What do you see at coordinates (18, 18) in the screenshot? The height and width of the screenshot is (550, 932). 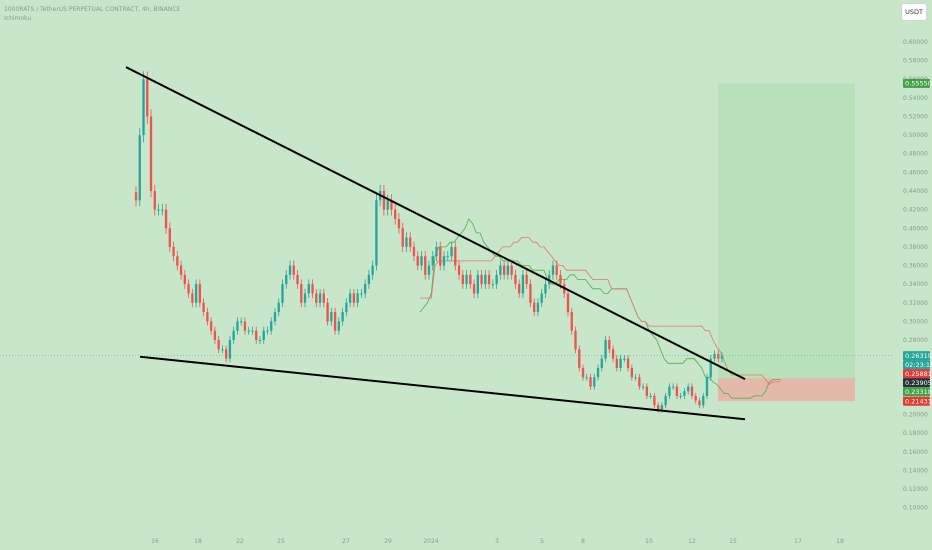 I see `indicator-label: Ichimoku` at bounding box center [18, 18].